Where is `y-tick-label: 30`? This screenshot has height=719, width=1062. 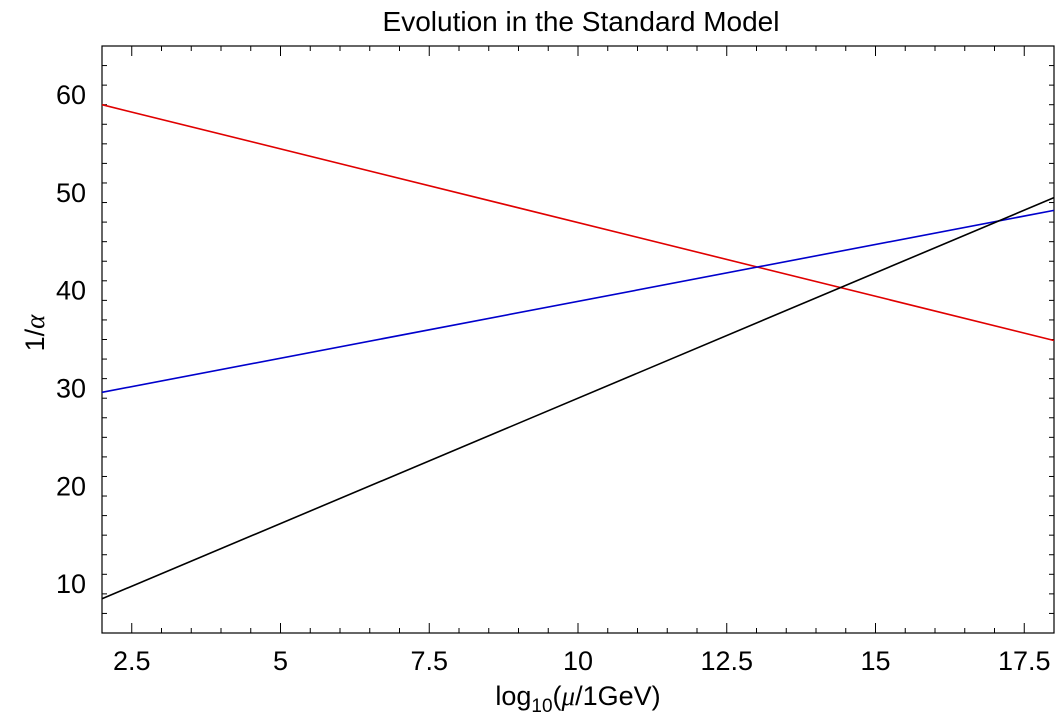 y-tick-label: 30 is located at coordinates (71, 388).